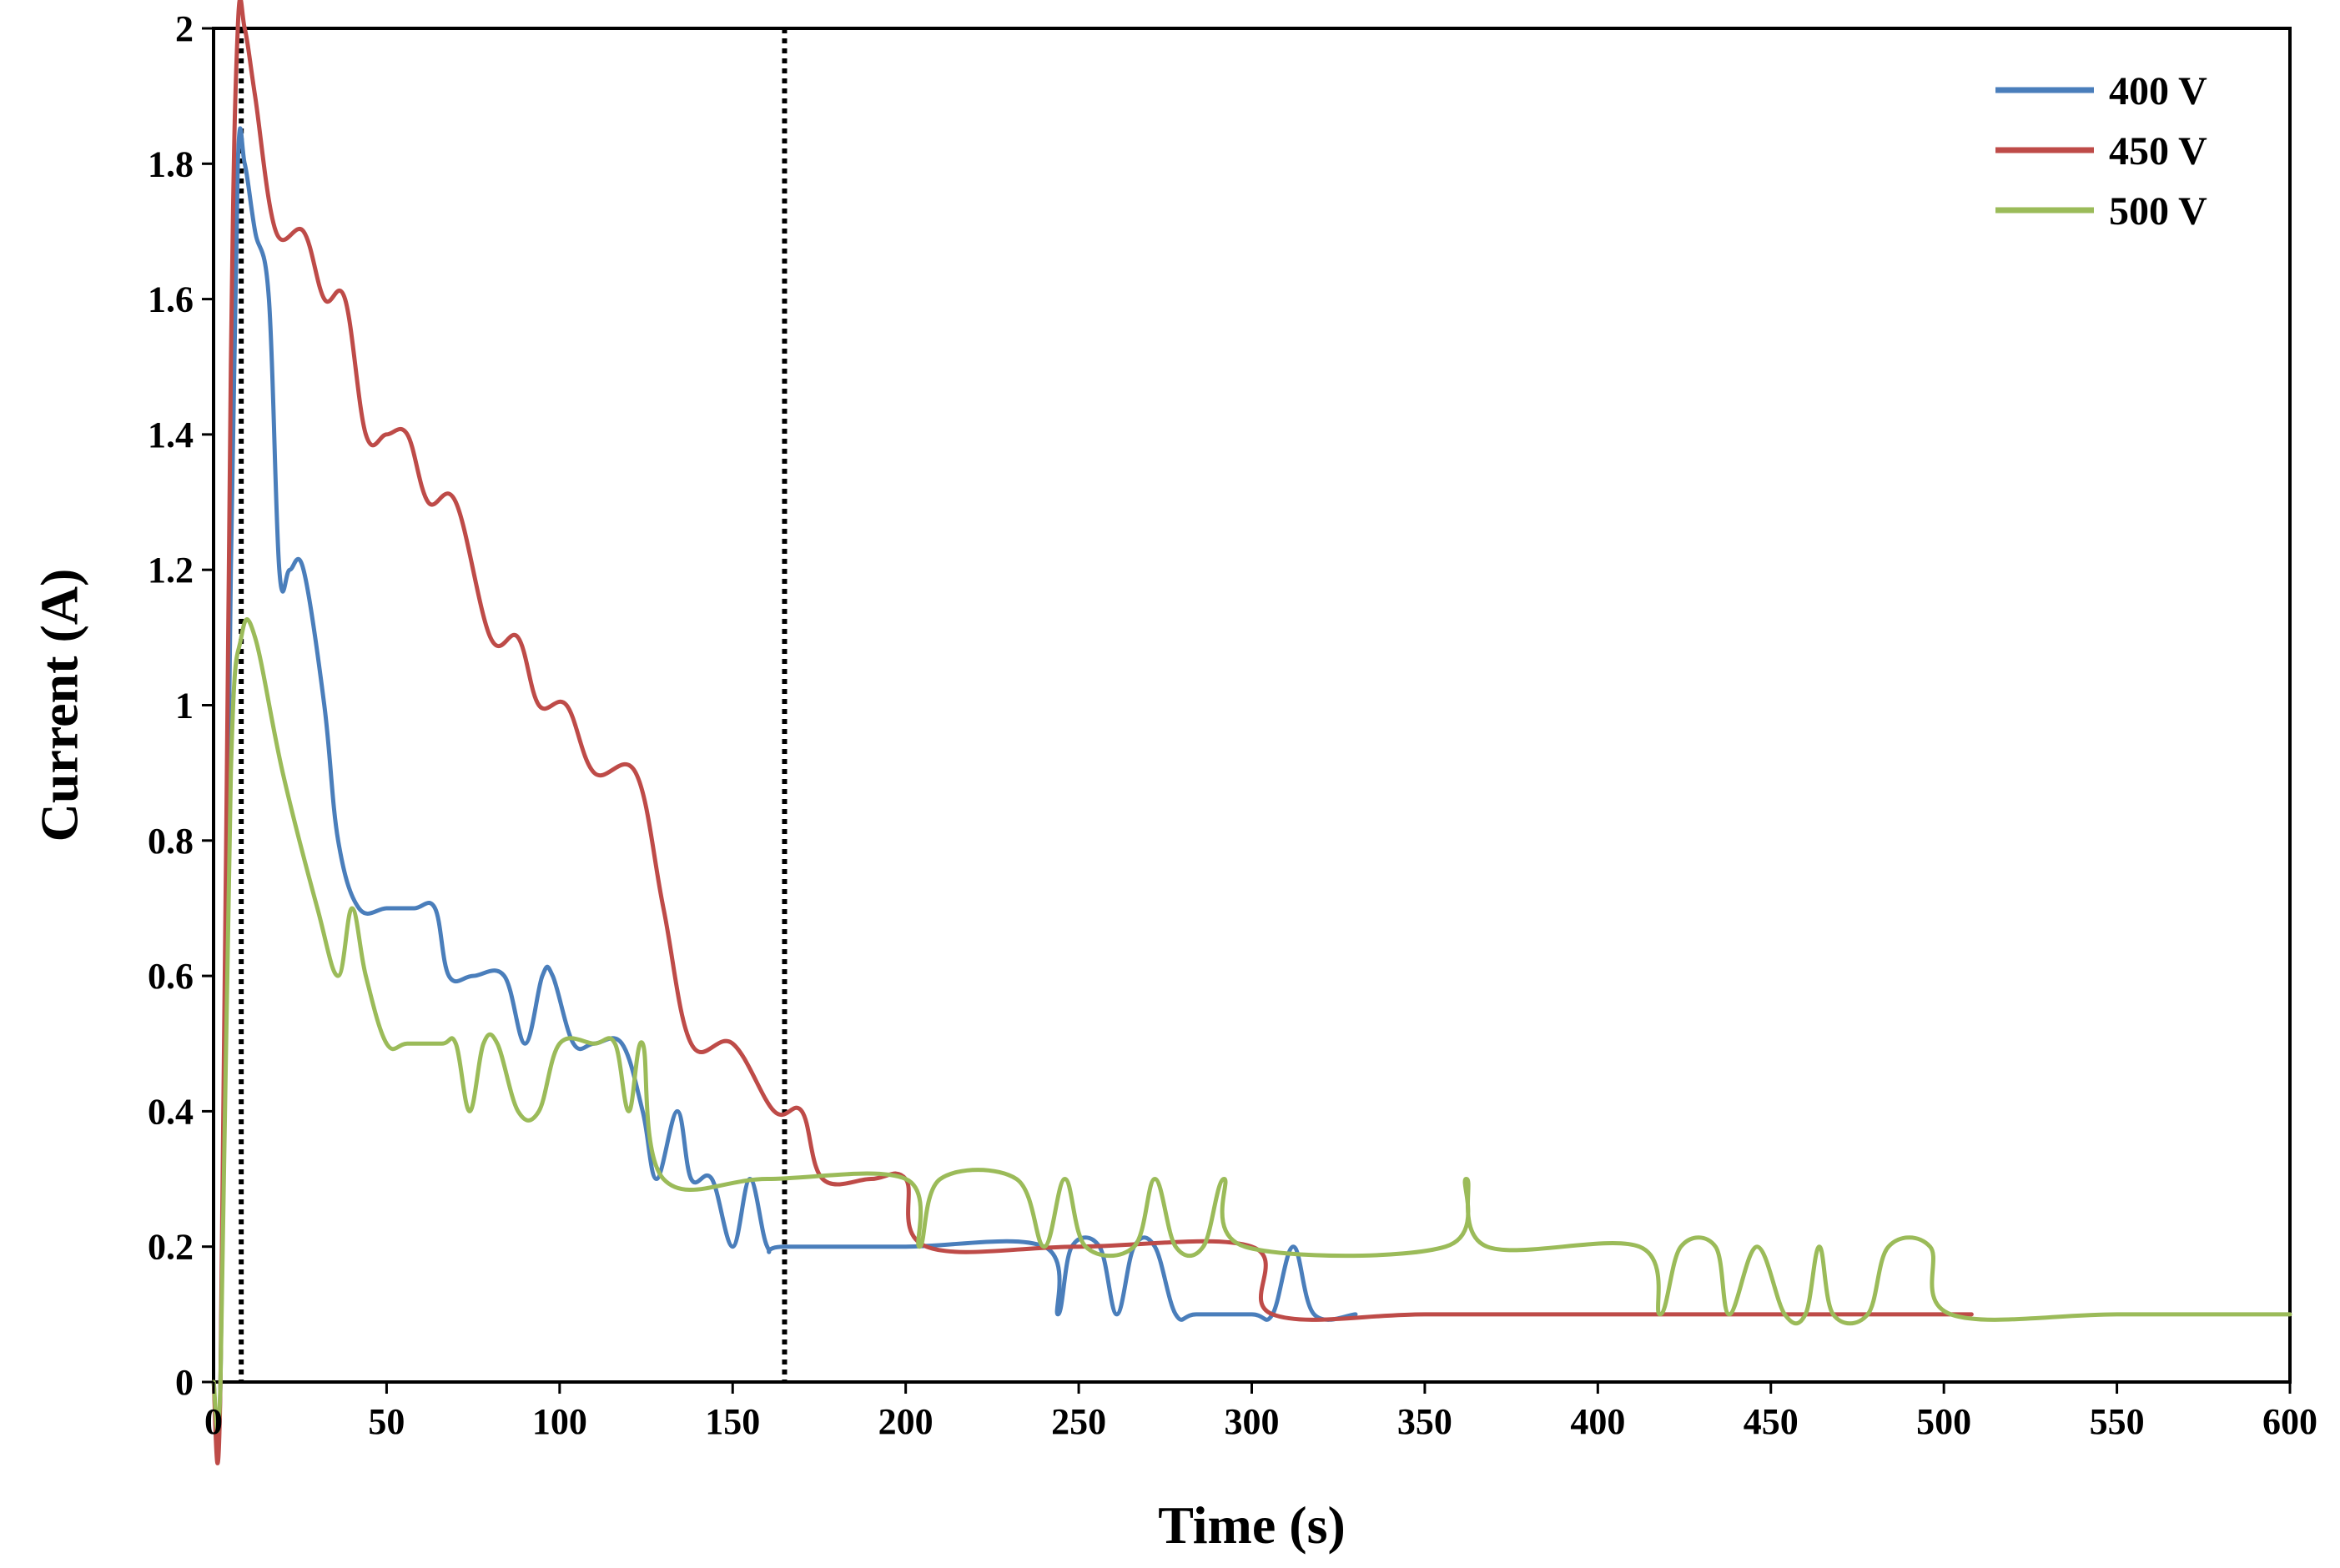 Image resolution: width=2340 pixels, height=1568 pixels. I want to click on y-tick-label: 1, so click(184, 706).